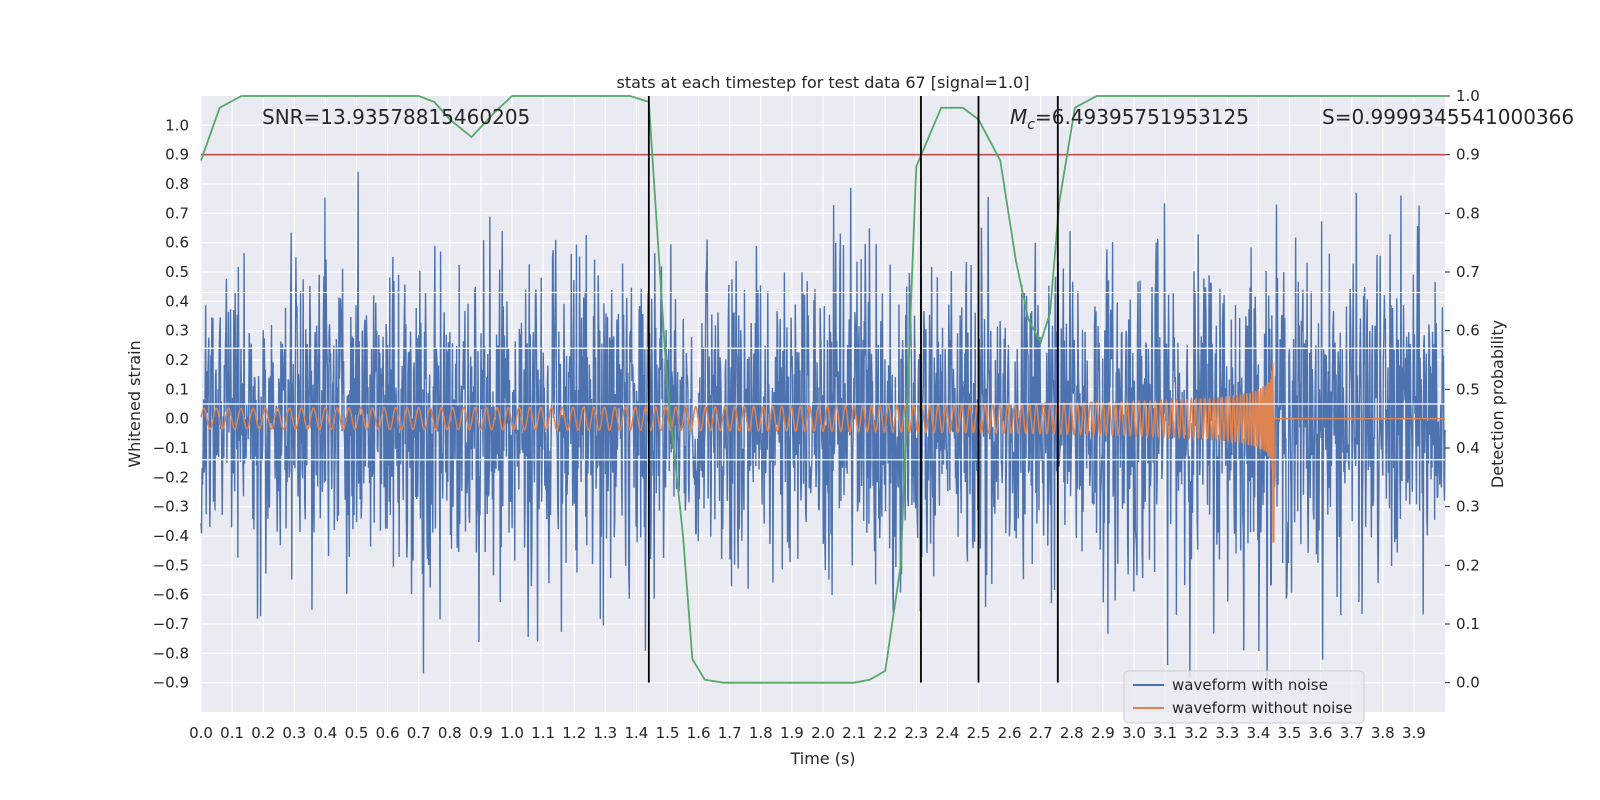 Image resolution: width=1600 pixels, height=800 pixels. What do you see at coordinates (574, 733) in the screenshot?
I see `x-tick-label: 1.2` at bounding box center [574, 733].